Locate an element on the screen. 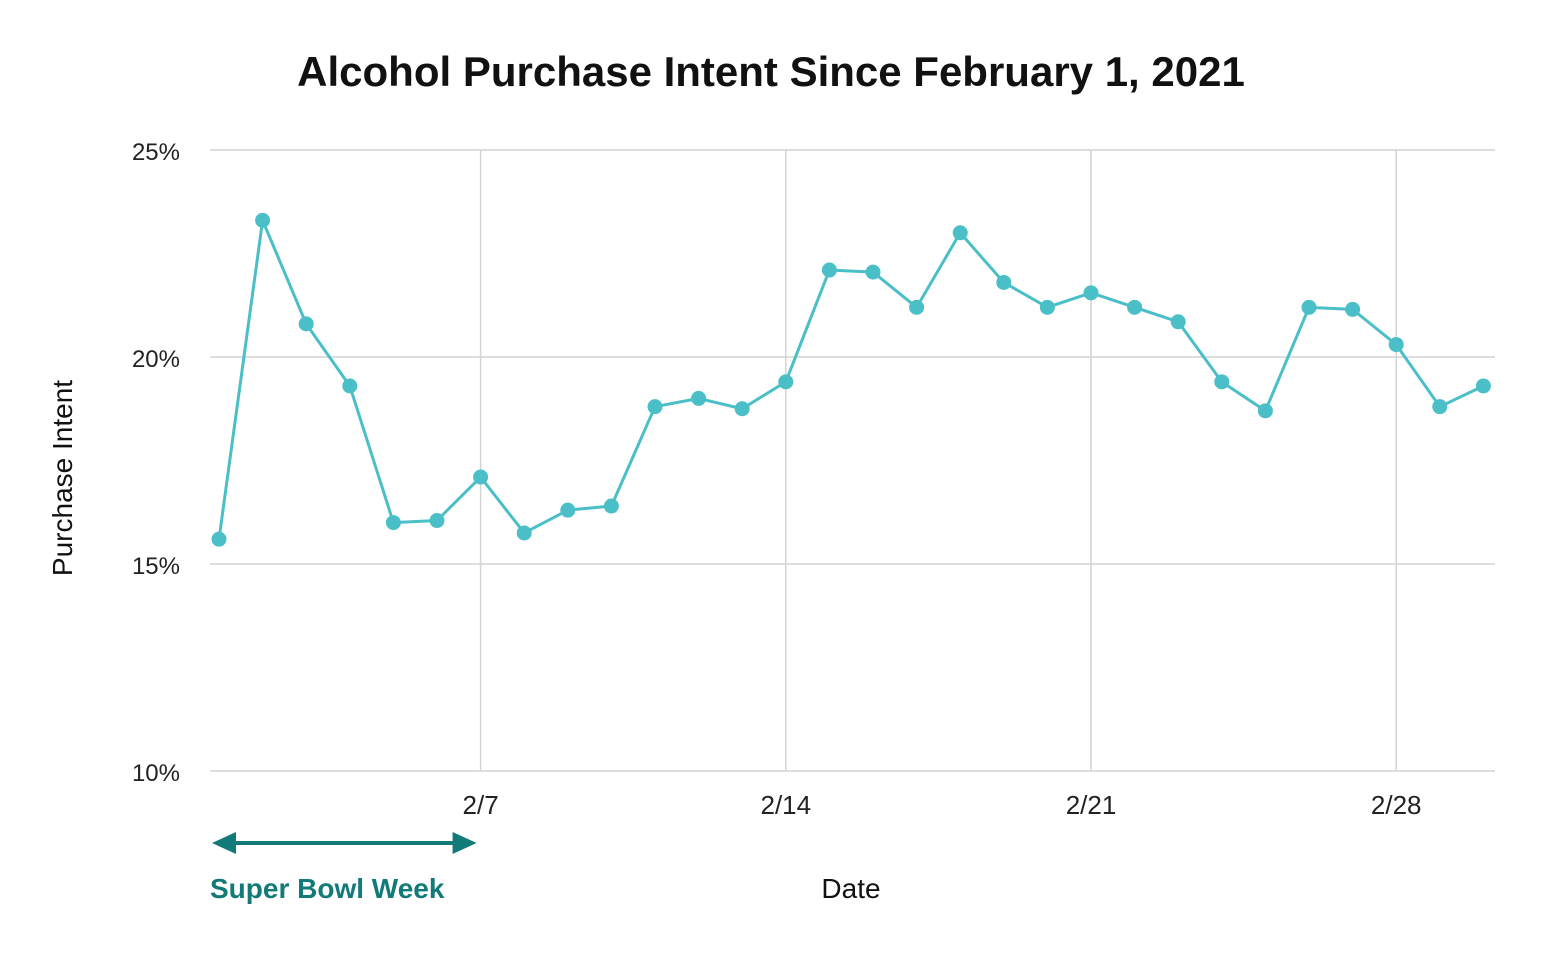  x-tick-label: 2/21 is located at coordinates (1091, 805).